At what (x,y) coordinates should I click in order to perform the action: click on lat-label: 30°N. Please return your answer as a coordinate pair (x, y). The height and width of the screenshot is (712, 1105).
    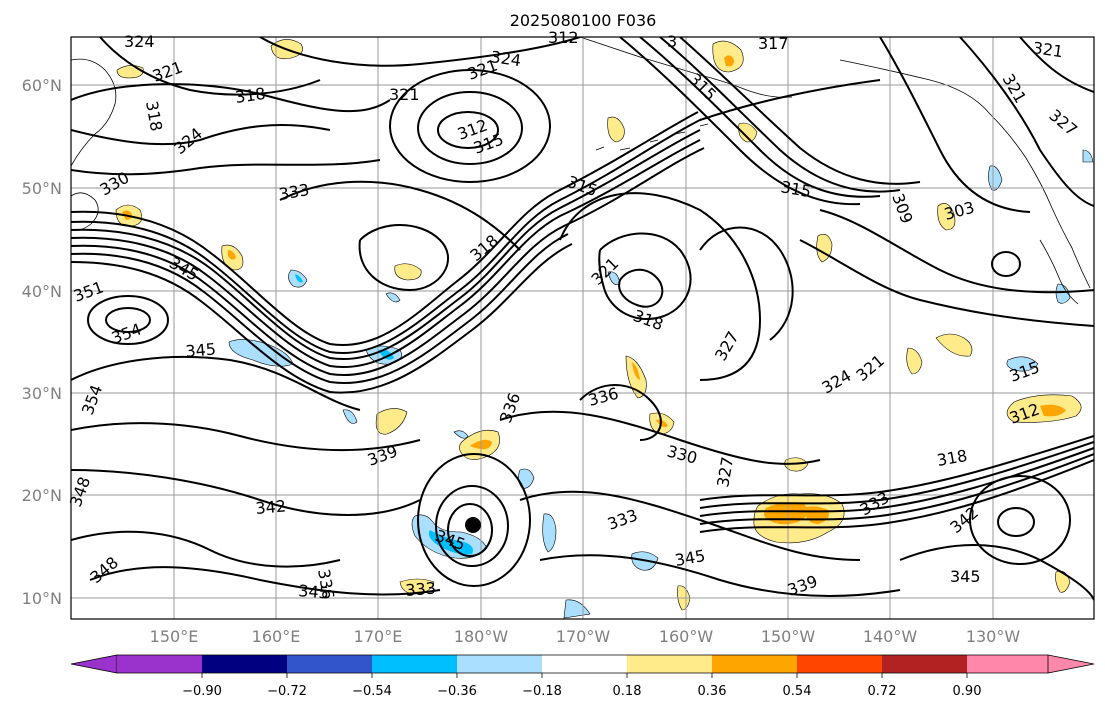
    Looking at the image, I should click on (42, 393).